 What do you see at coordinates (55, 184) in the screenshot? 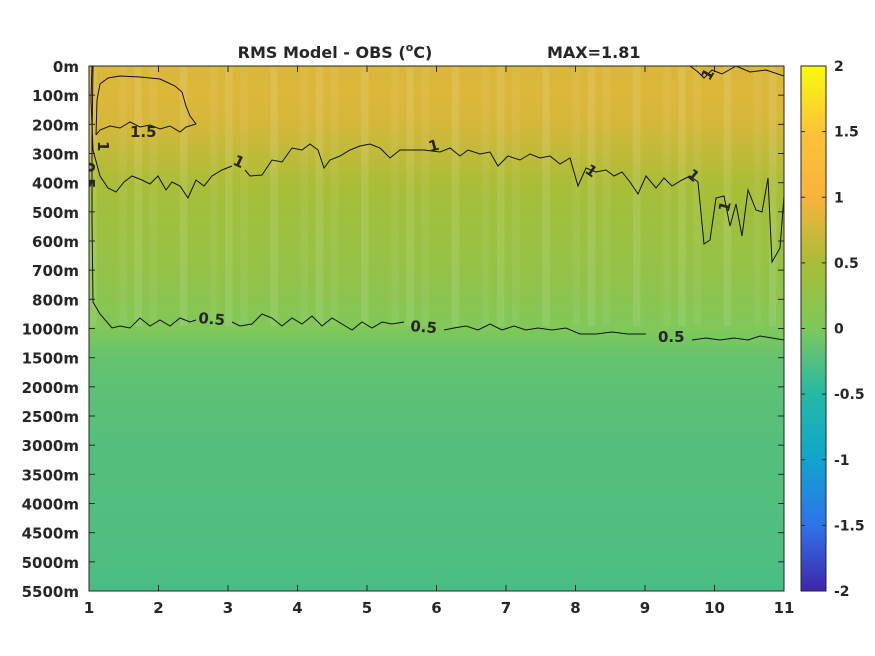
I see `y-tick-label: 400m` at bounding box center [55, 184].